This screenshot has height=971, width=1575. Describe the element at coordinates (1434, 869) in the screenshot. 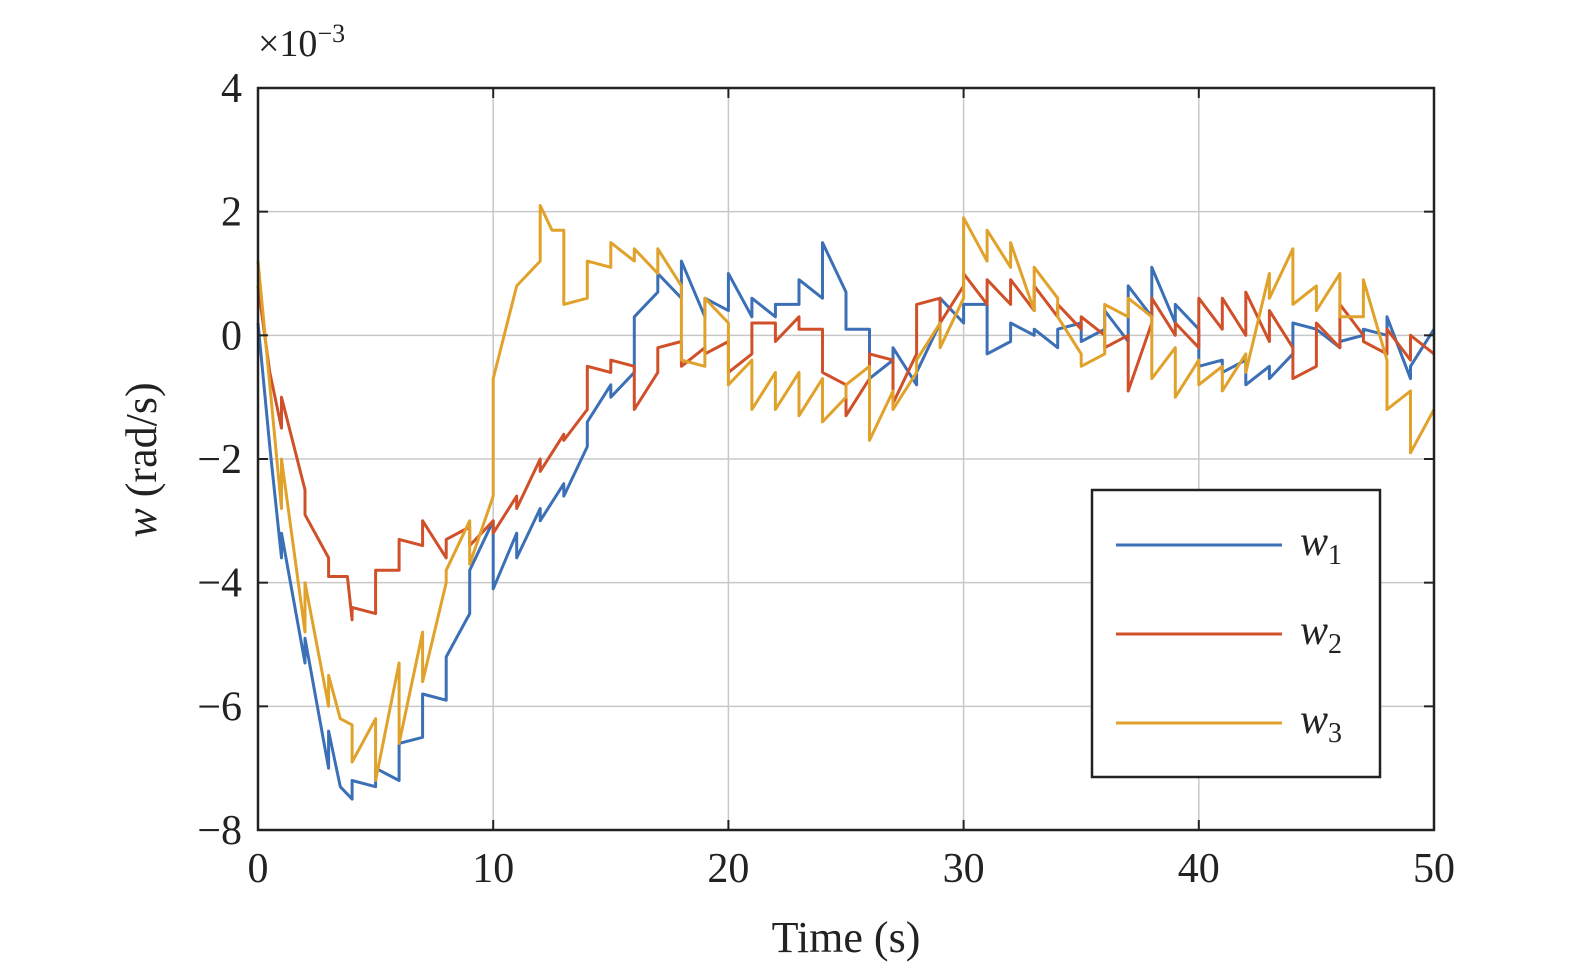

I see `x-tick-label: 50` at that location.